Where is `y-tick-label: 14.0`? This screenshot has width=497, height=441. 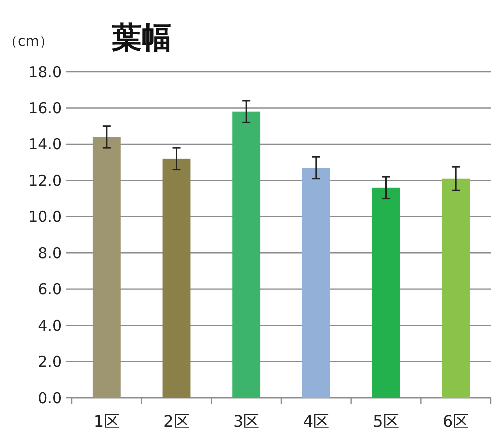
y-tick-label: 14.0 is located at coordinates (45, 145).